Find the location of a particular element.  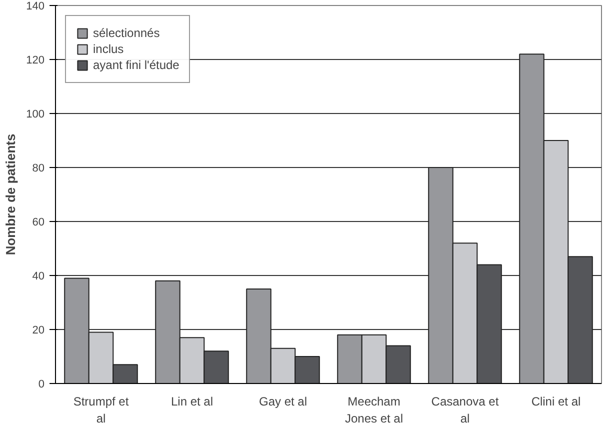

y-tick-label: 80 is located at coordinates (38, 168).